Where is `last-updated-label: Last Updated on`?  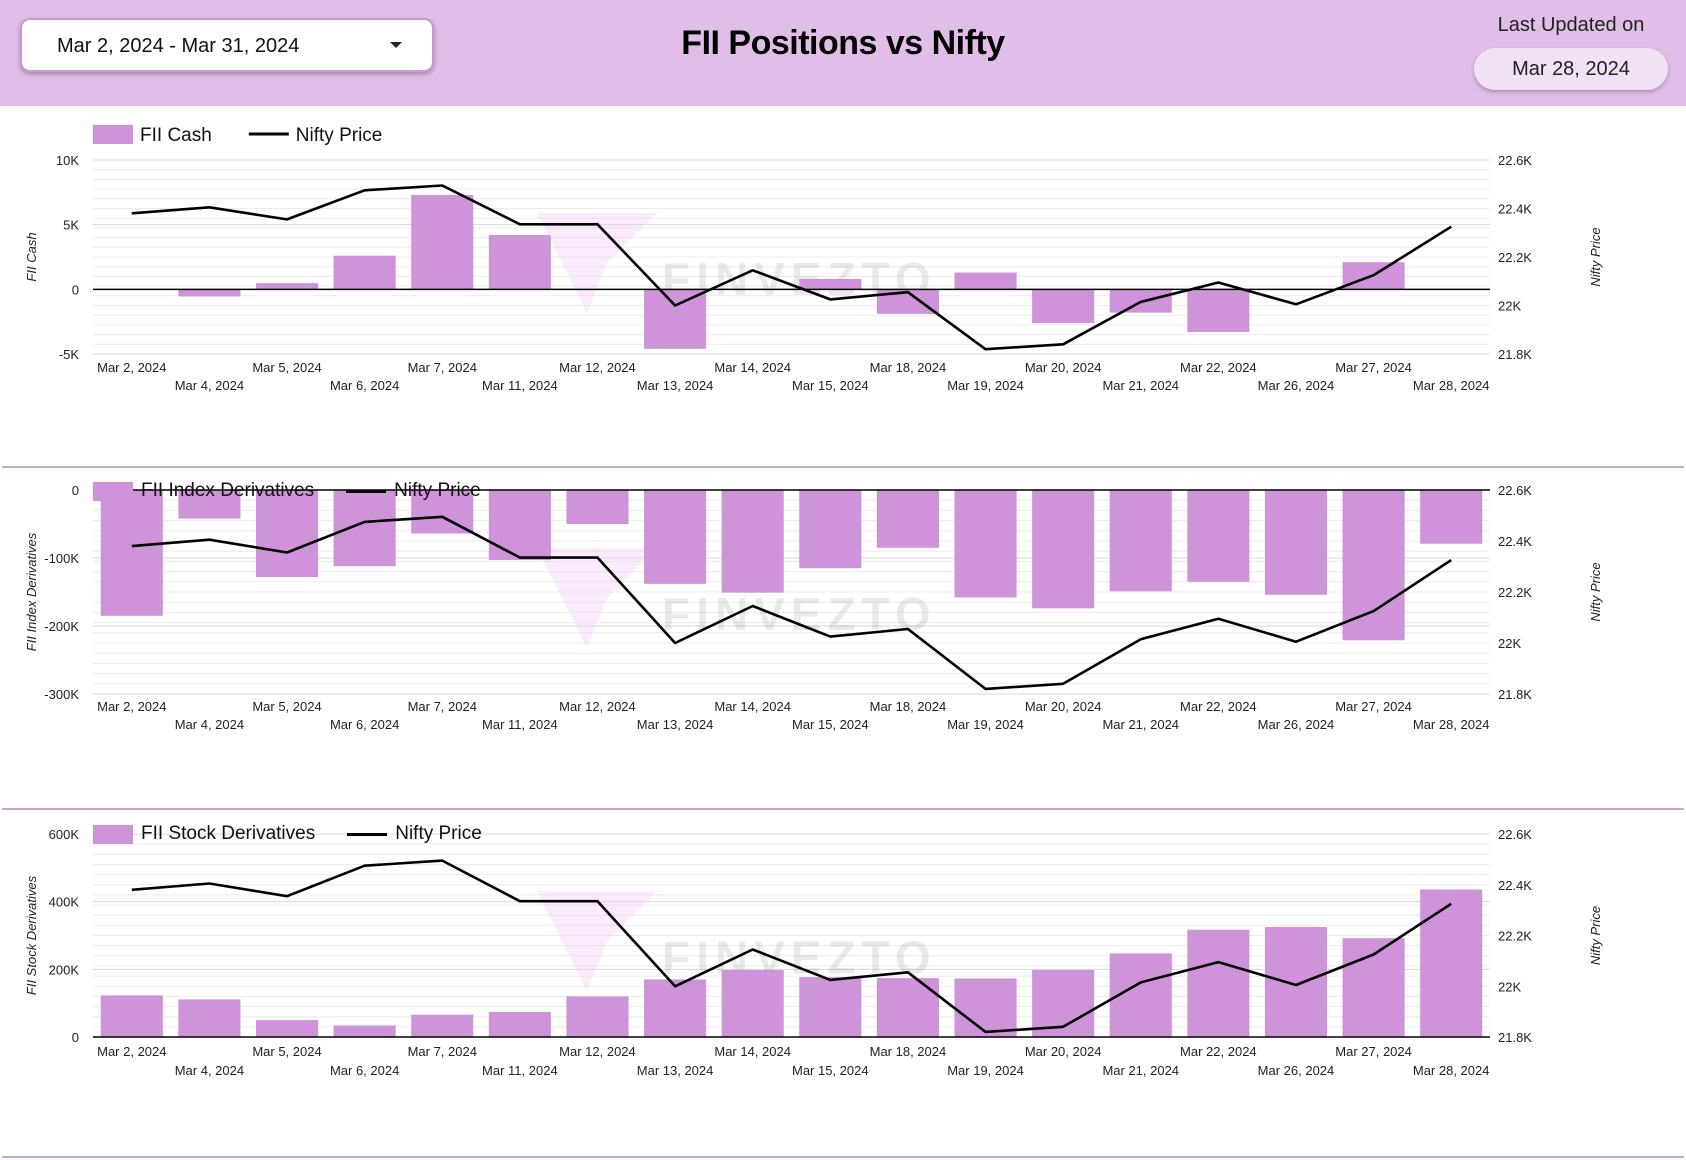 last-updated-label: Last Updated on is located at coordinates (1571, 25).